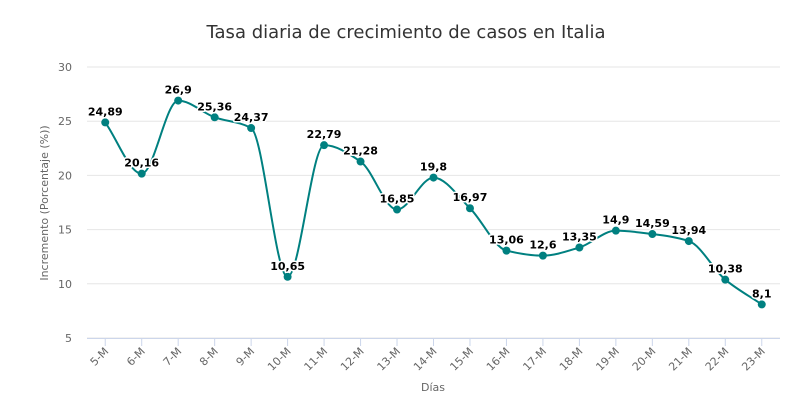 Image resolution: width=798 pixels, height=414 pixels. Describe the element at coordinates (65, 121) in the screenshot. I see `y-tick-label: 25` at that location.